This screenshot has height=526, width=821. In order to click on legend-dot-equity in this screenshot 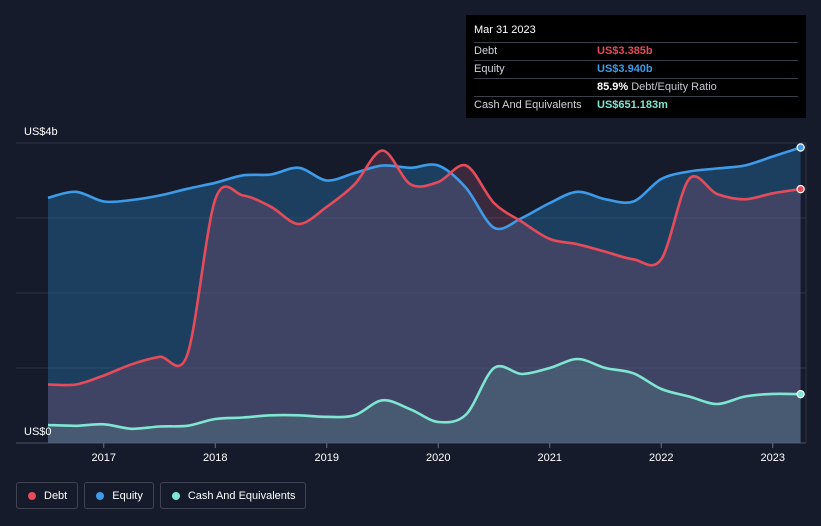, I will do `click(100, 495)`.